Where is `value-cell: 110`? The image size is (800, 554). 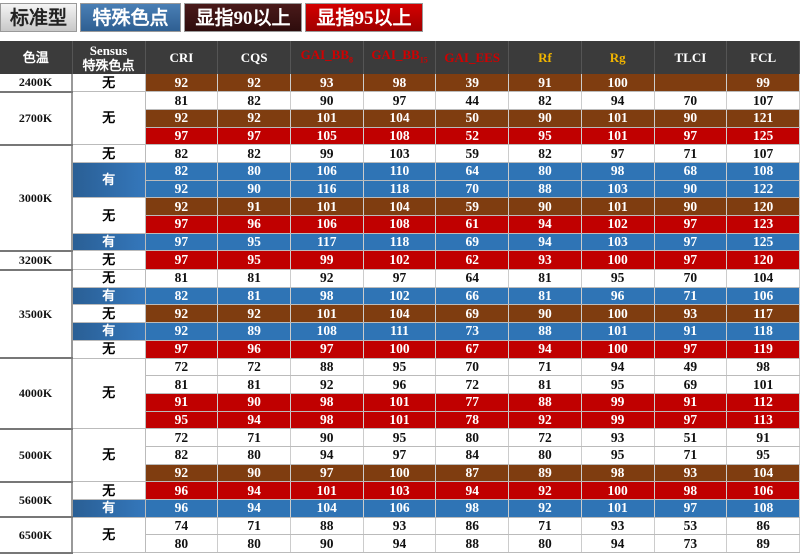 value-cell: 110 is located at coordinates (400, 171).